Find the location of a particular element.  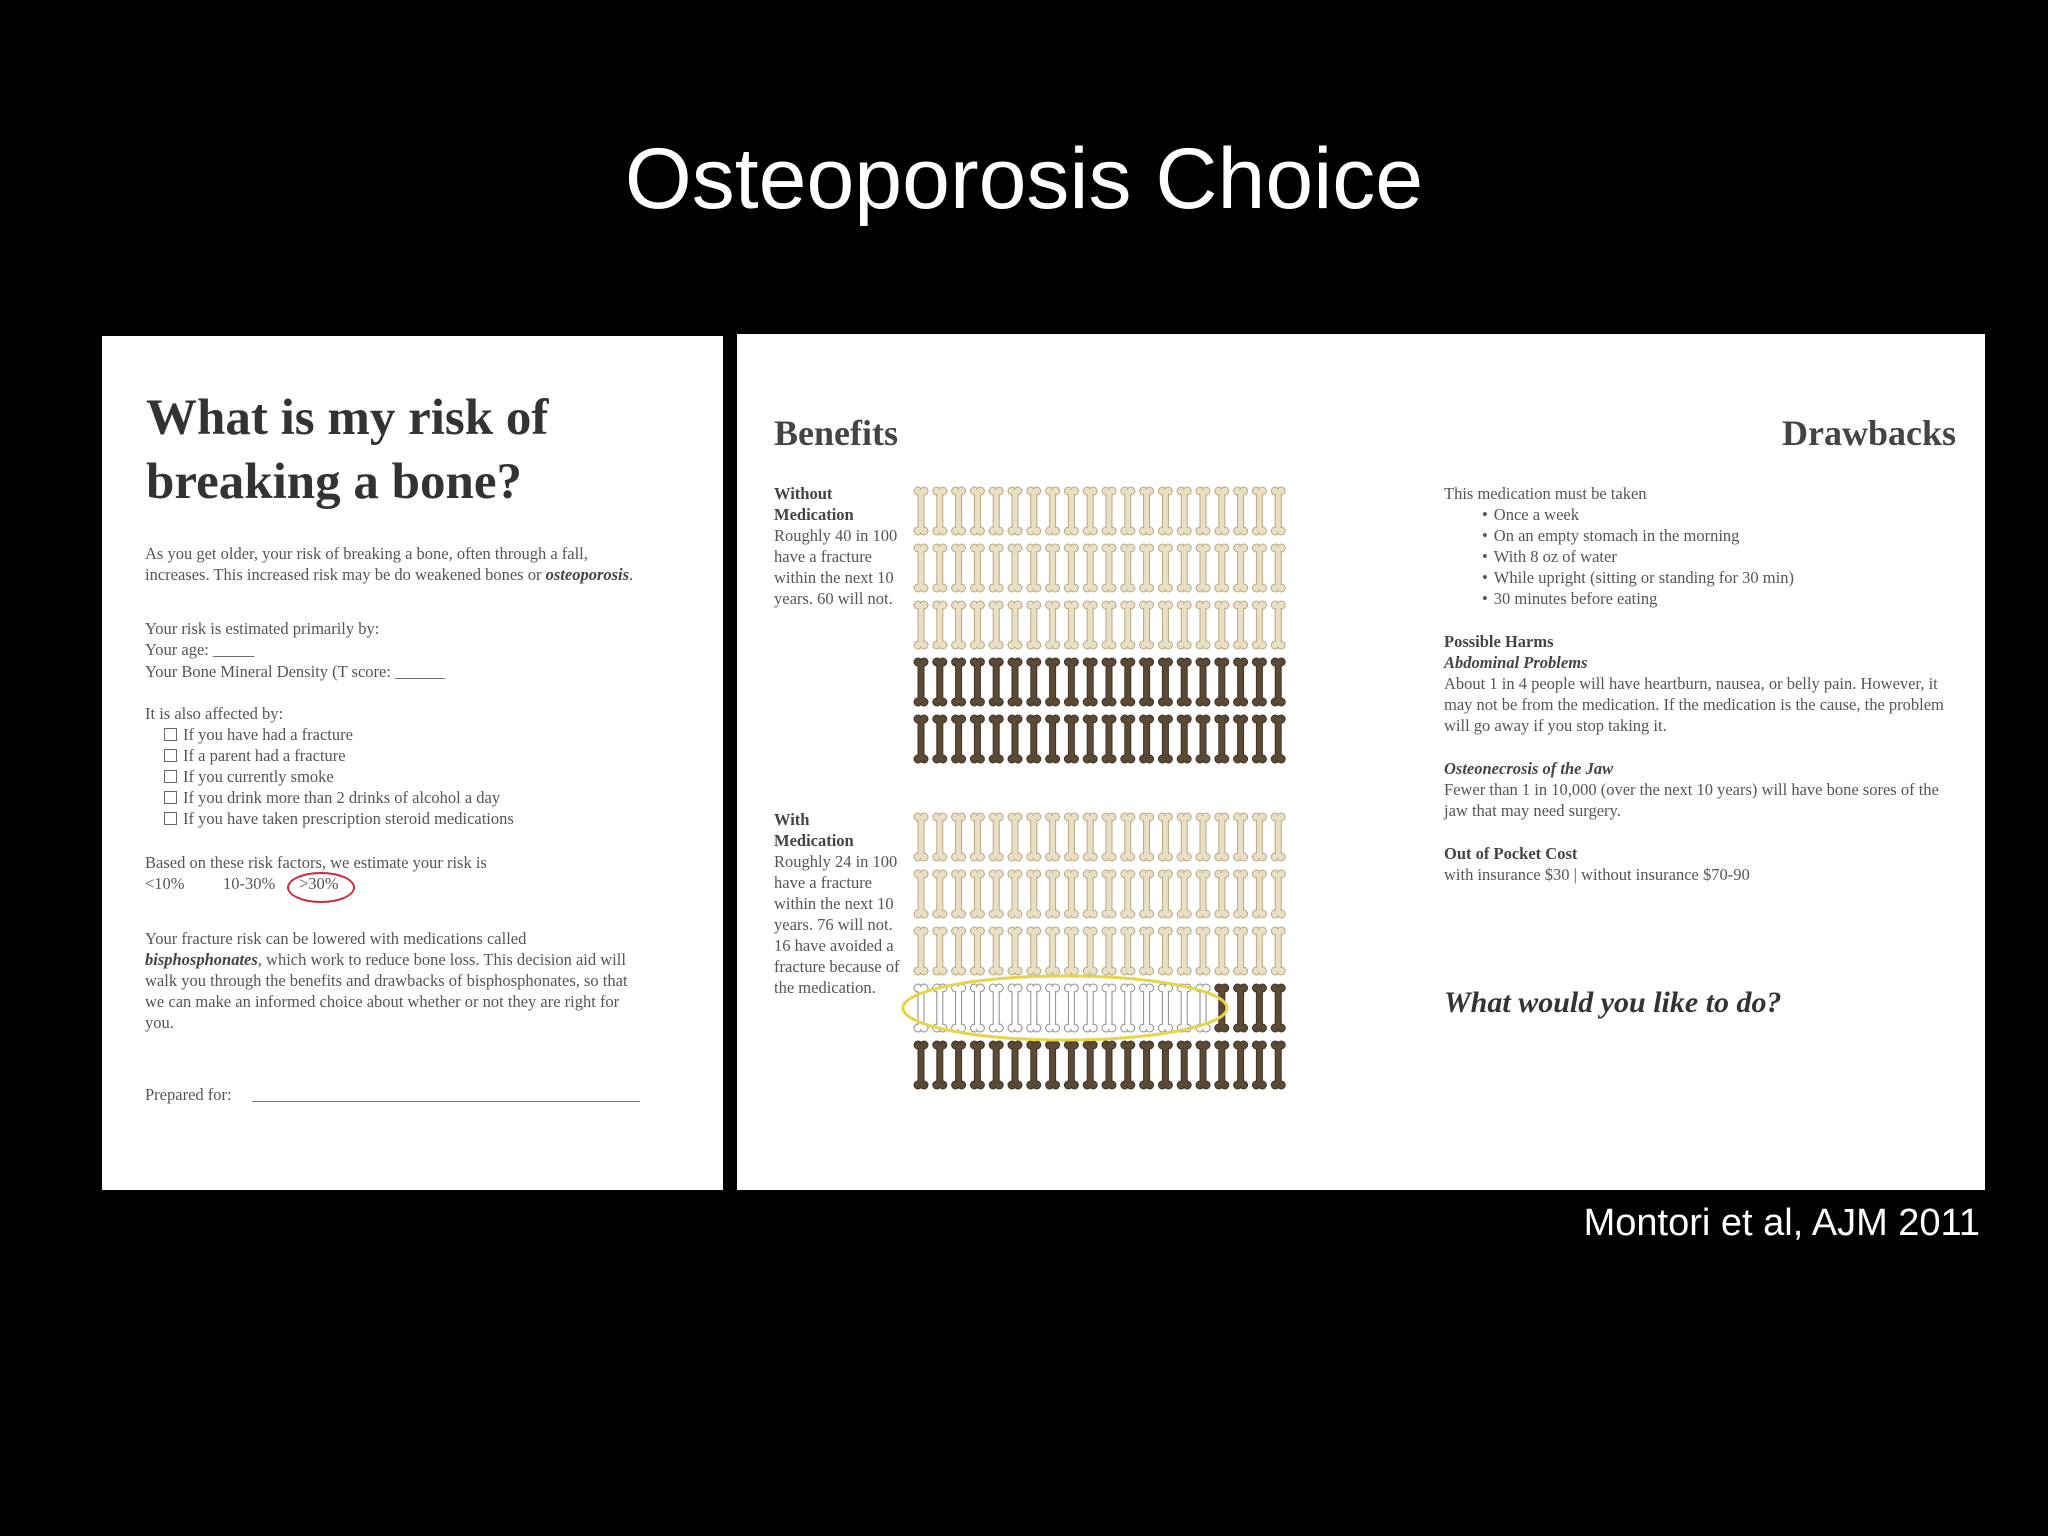

item: Once a week is located at coordinates (1723, 514).